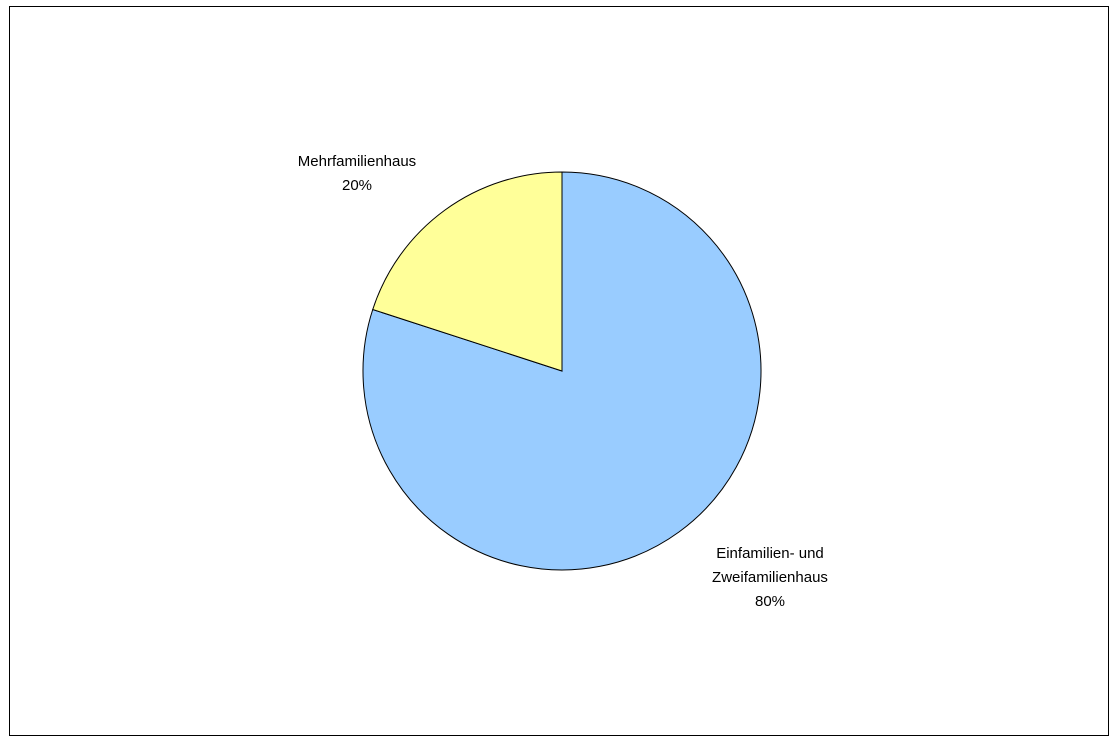 Image resolution: width=1112 pixels, height=736 pixels. I want to click on data-label-1: Einfamilien- und Zweifamilienhaus 80%, so click(770, 577).